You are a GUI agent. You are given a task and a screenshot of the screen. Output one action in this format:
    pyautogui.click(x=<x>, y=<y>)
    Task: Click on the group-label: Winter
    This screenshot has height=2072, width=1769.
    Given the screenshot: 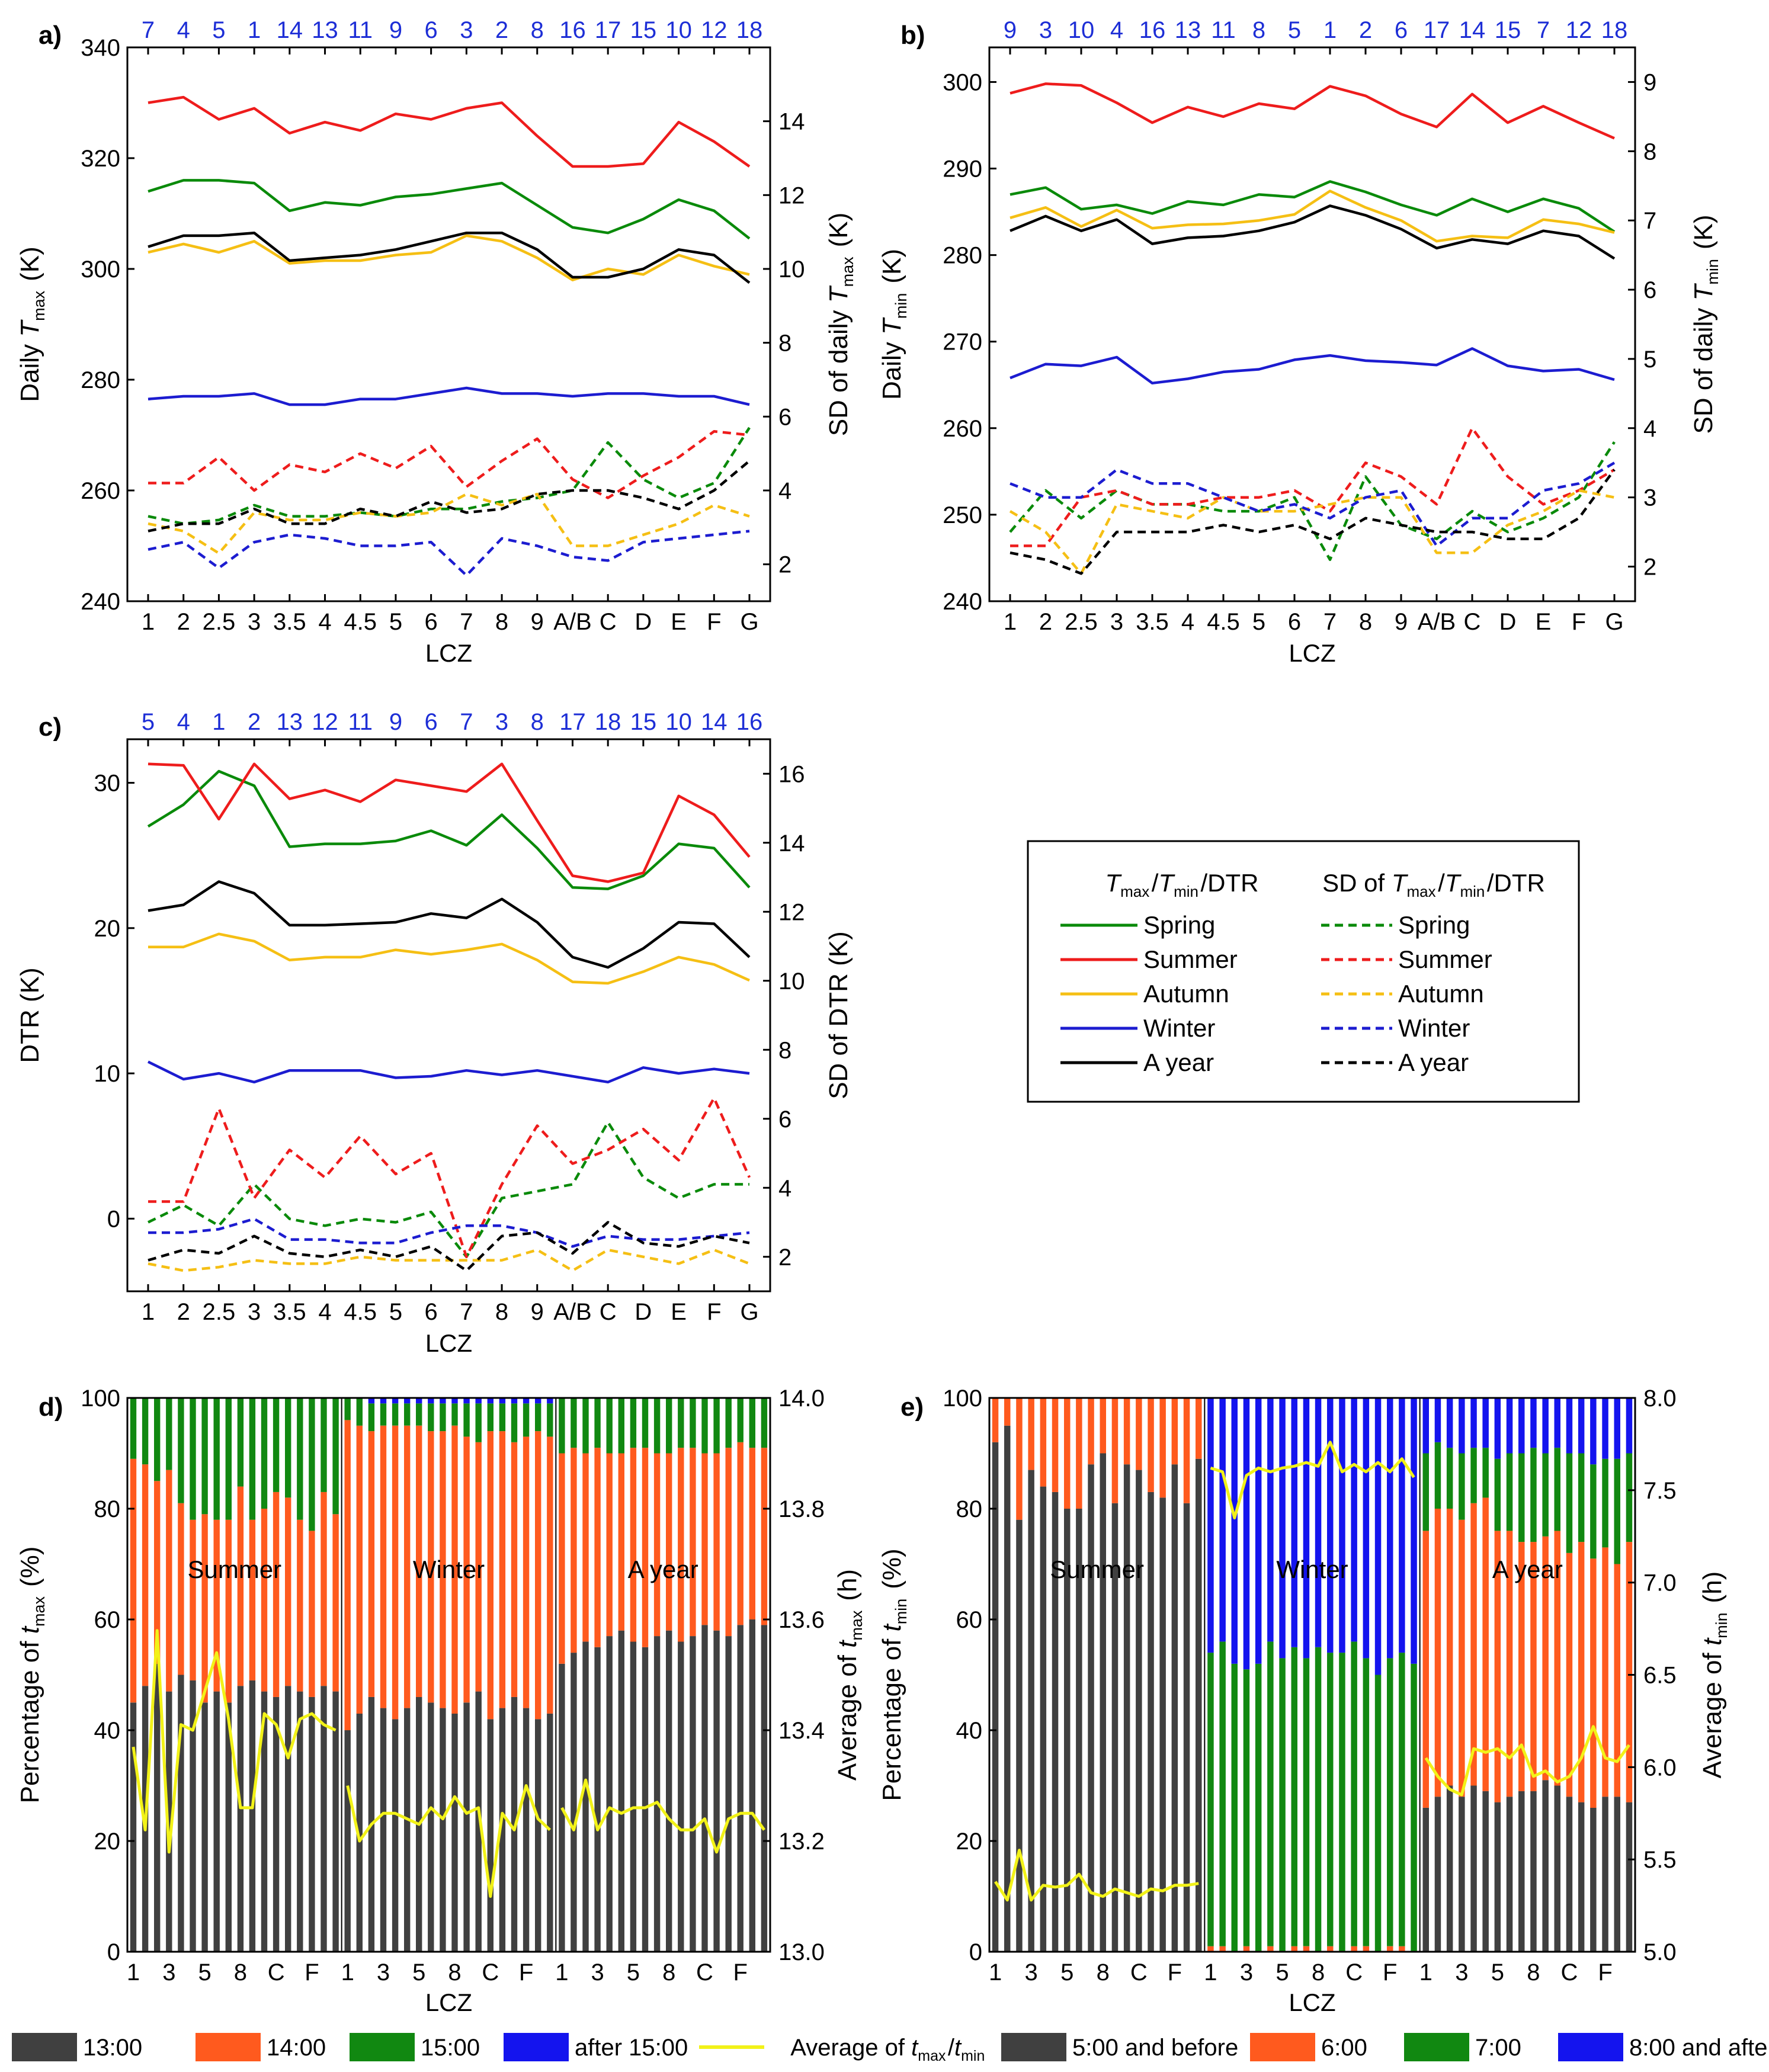 What is the action you would take?
    pyautogui.click(x=449, y=1569)
    